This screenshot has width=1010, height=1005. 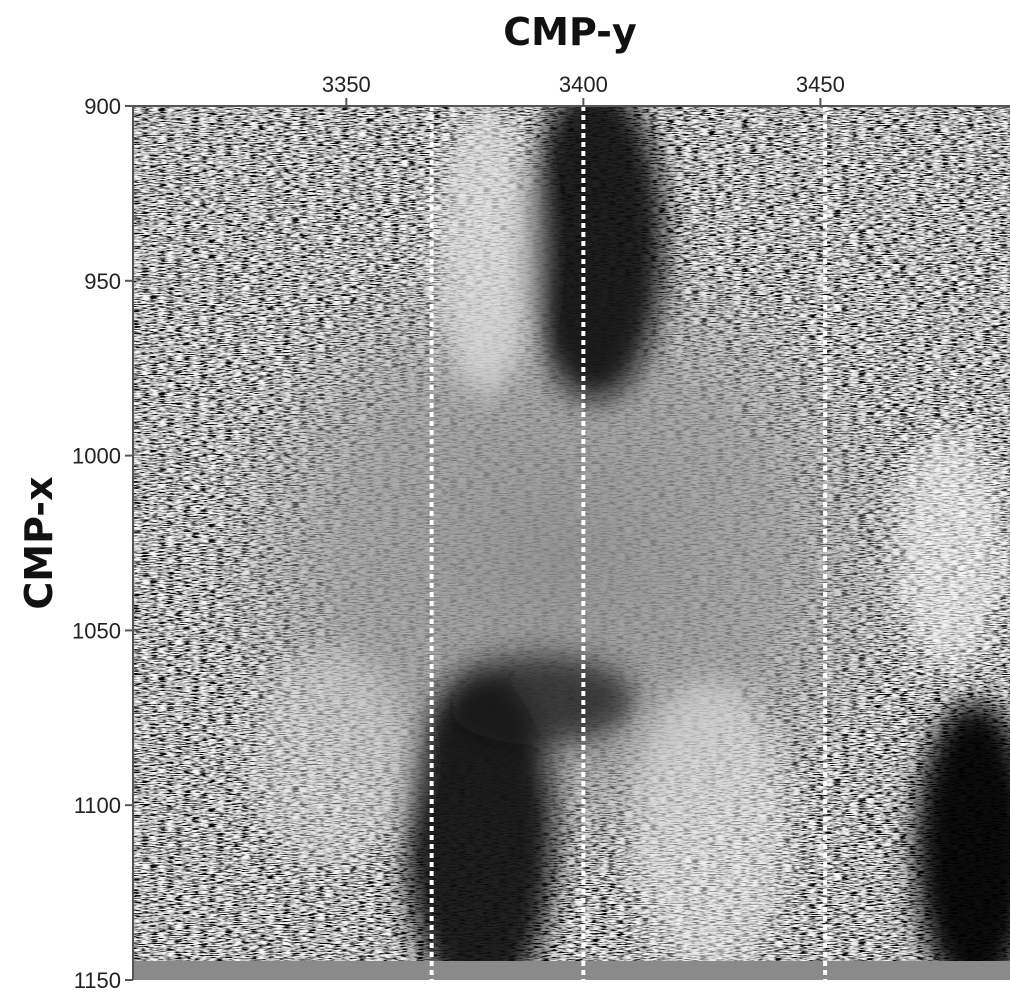 I want to click on bottom-band, so click(x=571, y=970).